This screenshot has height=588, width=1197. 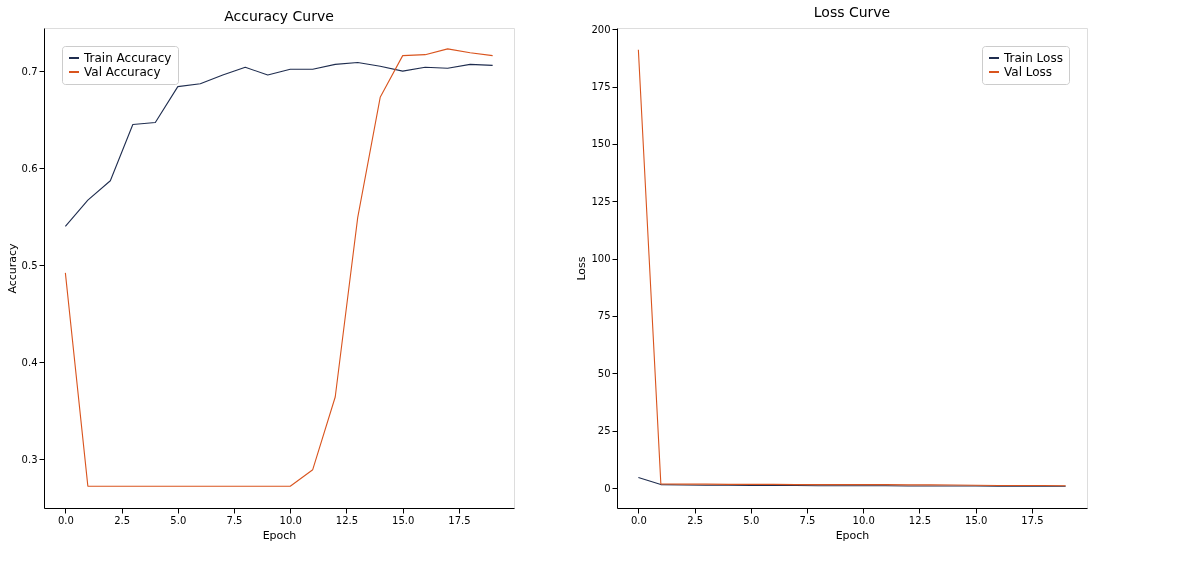 I want to click on legend-label: Train Accuracy, so click(x=127, y=58).